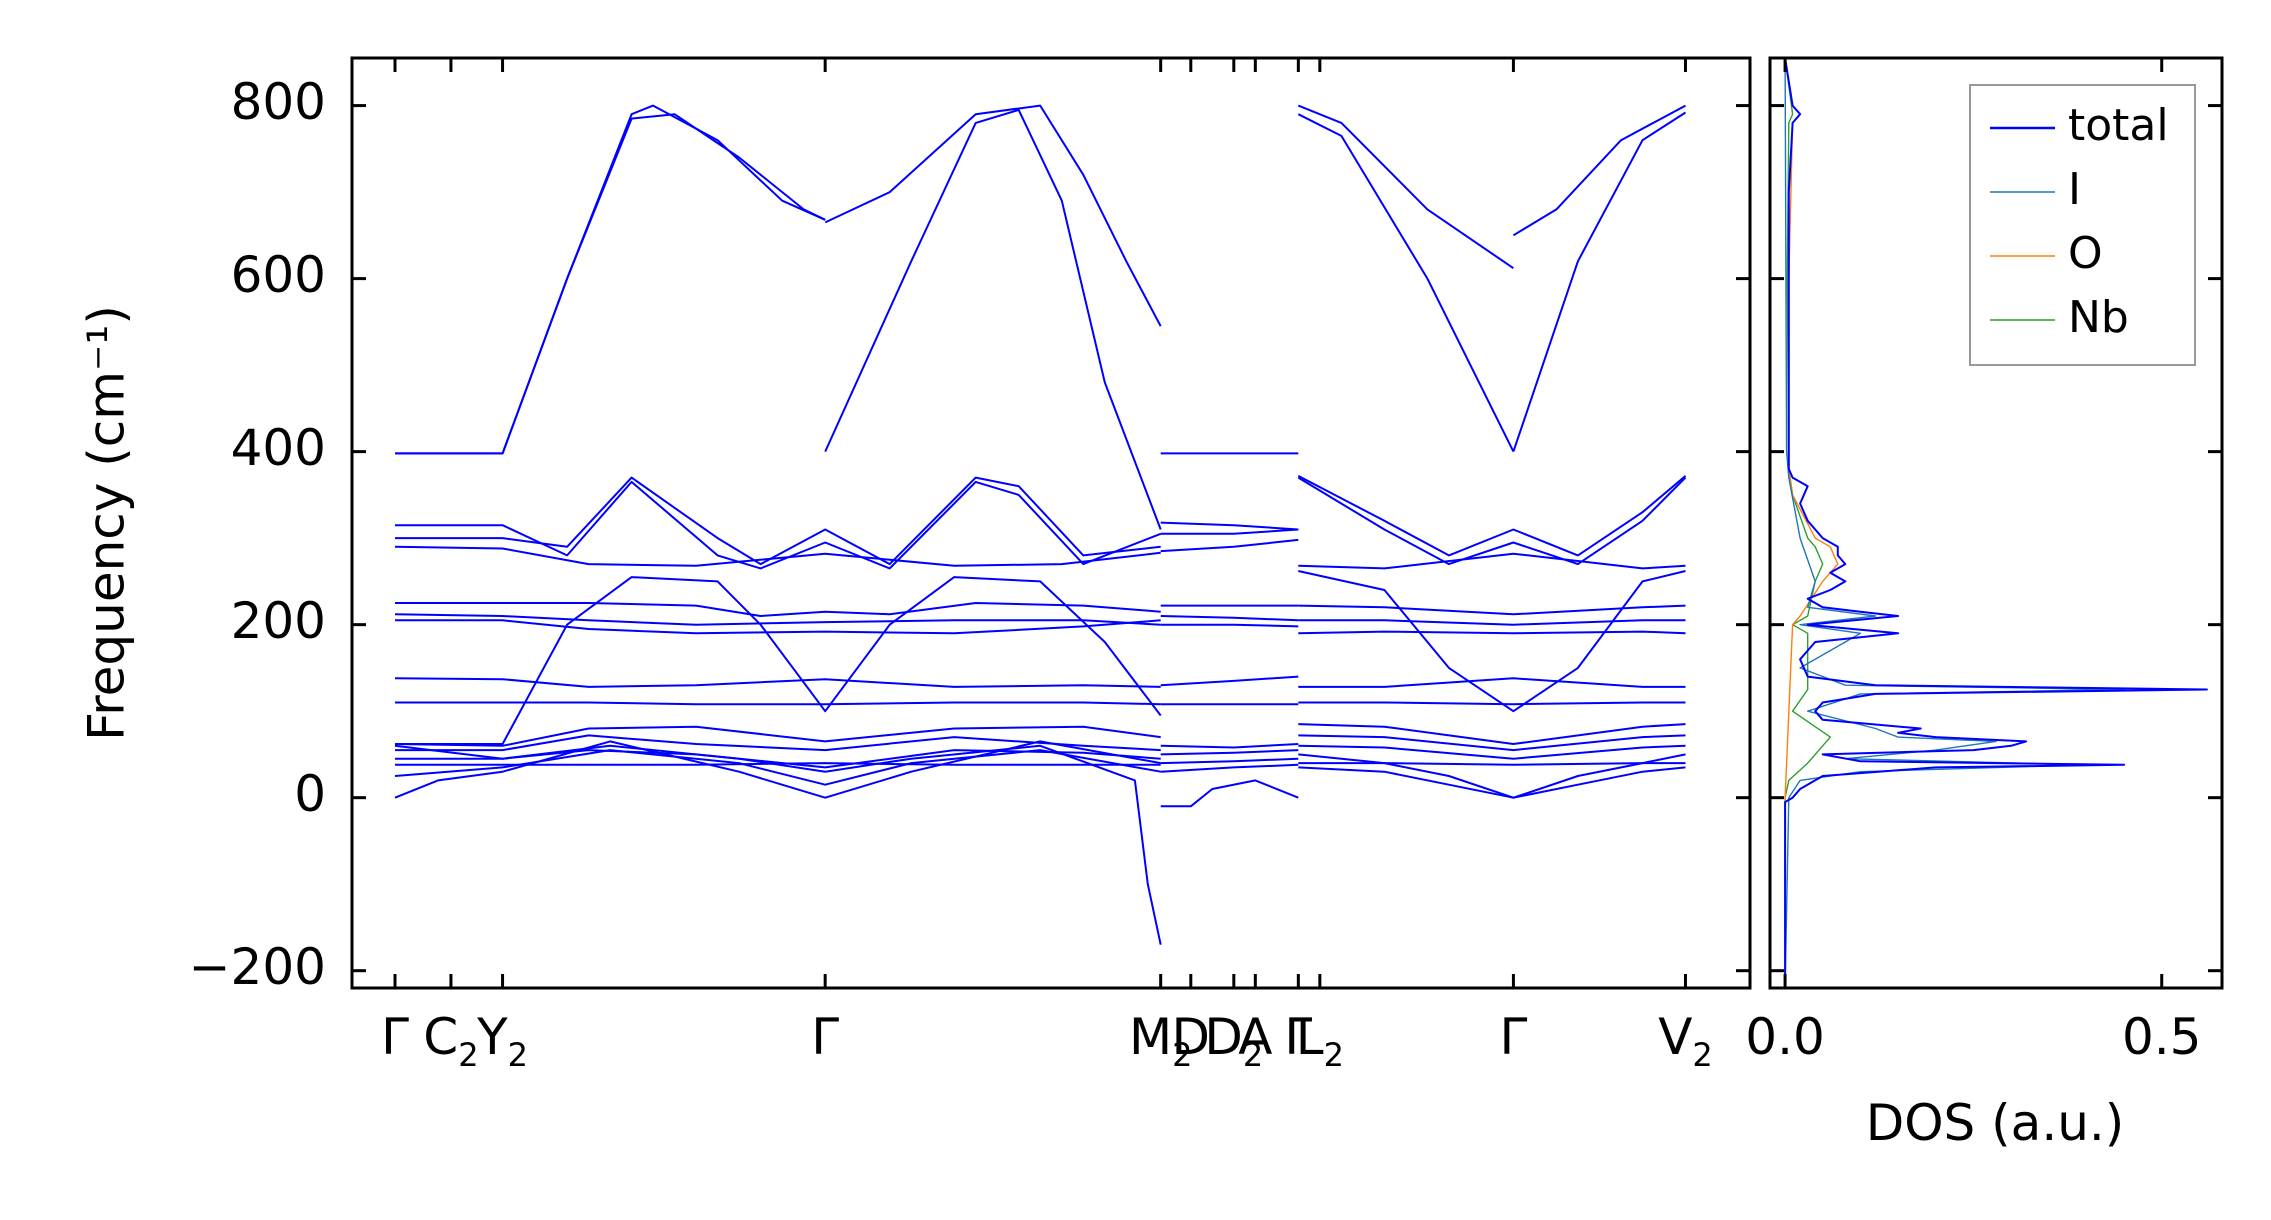 This screenshot has height=1220, width=2271. What do you see at coordinates (502, 1041) in the screenshot?
I see `x-tick-label: Y2` at bounding box center [502, 1041].